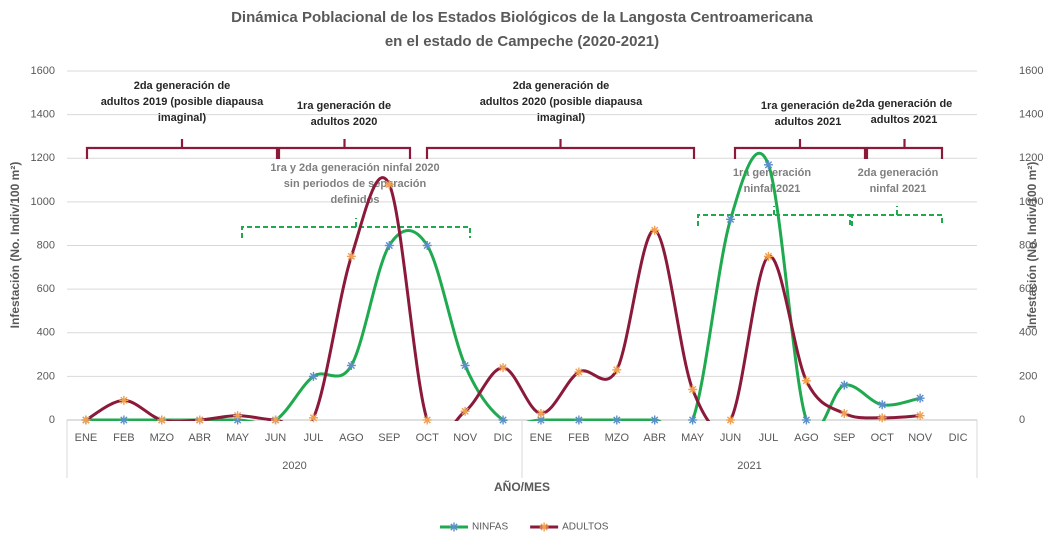 The width and height of the screenshot is (1044, 534). I want to click on annotation: adultos 2019 (posible diapausa, so click(182, 102).